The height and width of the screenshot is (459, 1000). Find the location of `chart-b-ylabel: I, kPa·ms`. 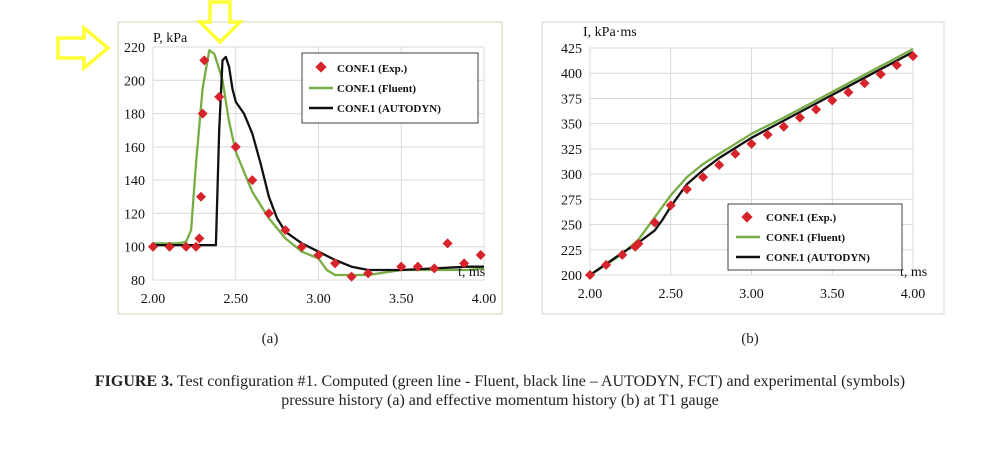

chart-b-ylabel: I, kPa·ms is located at coordinates (610, 32).